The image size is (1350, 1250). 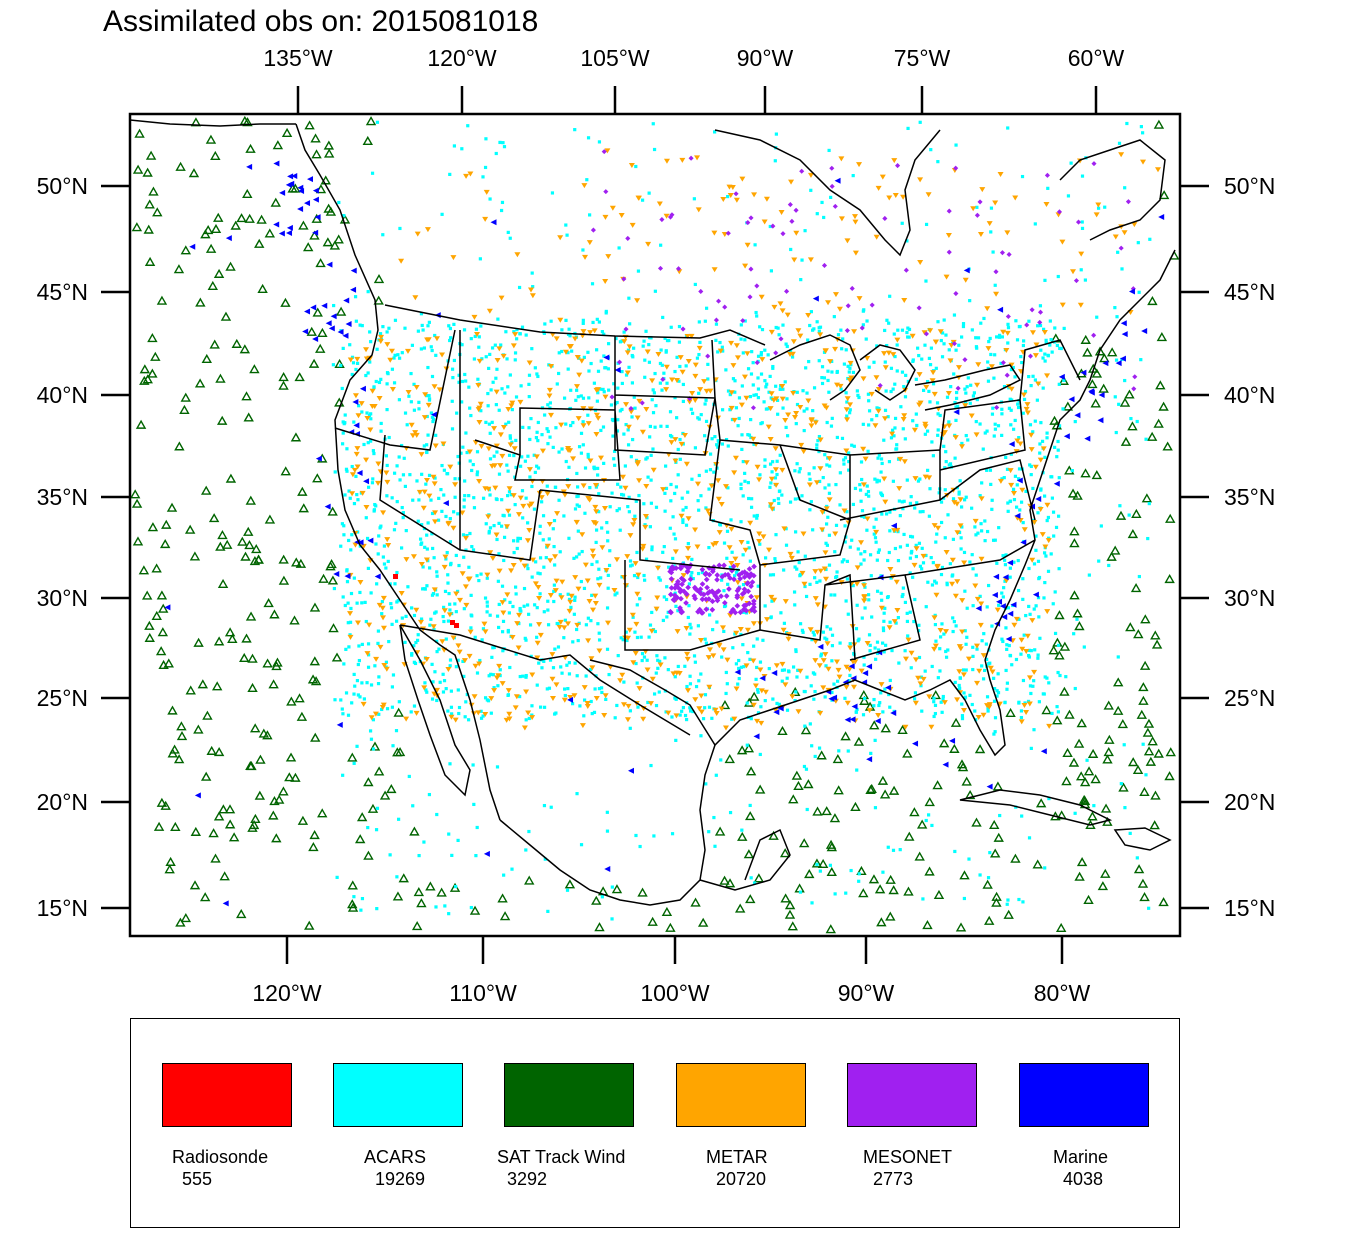 I want to click on legend-count: 19269, so click(x=400, y=1179).